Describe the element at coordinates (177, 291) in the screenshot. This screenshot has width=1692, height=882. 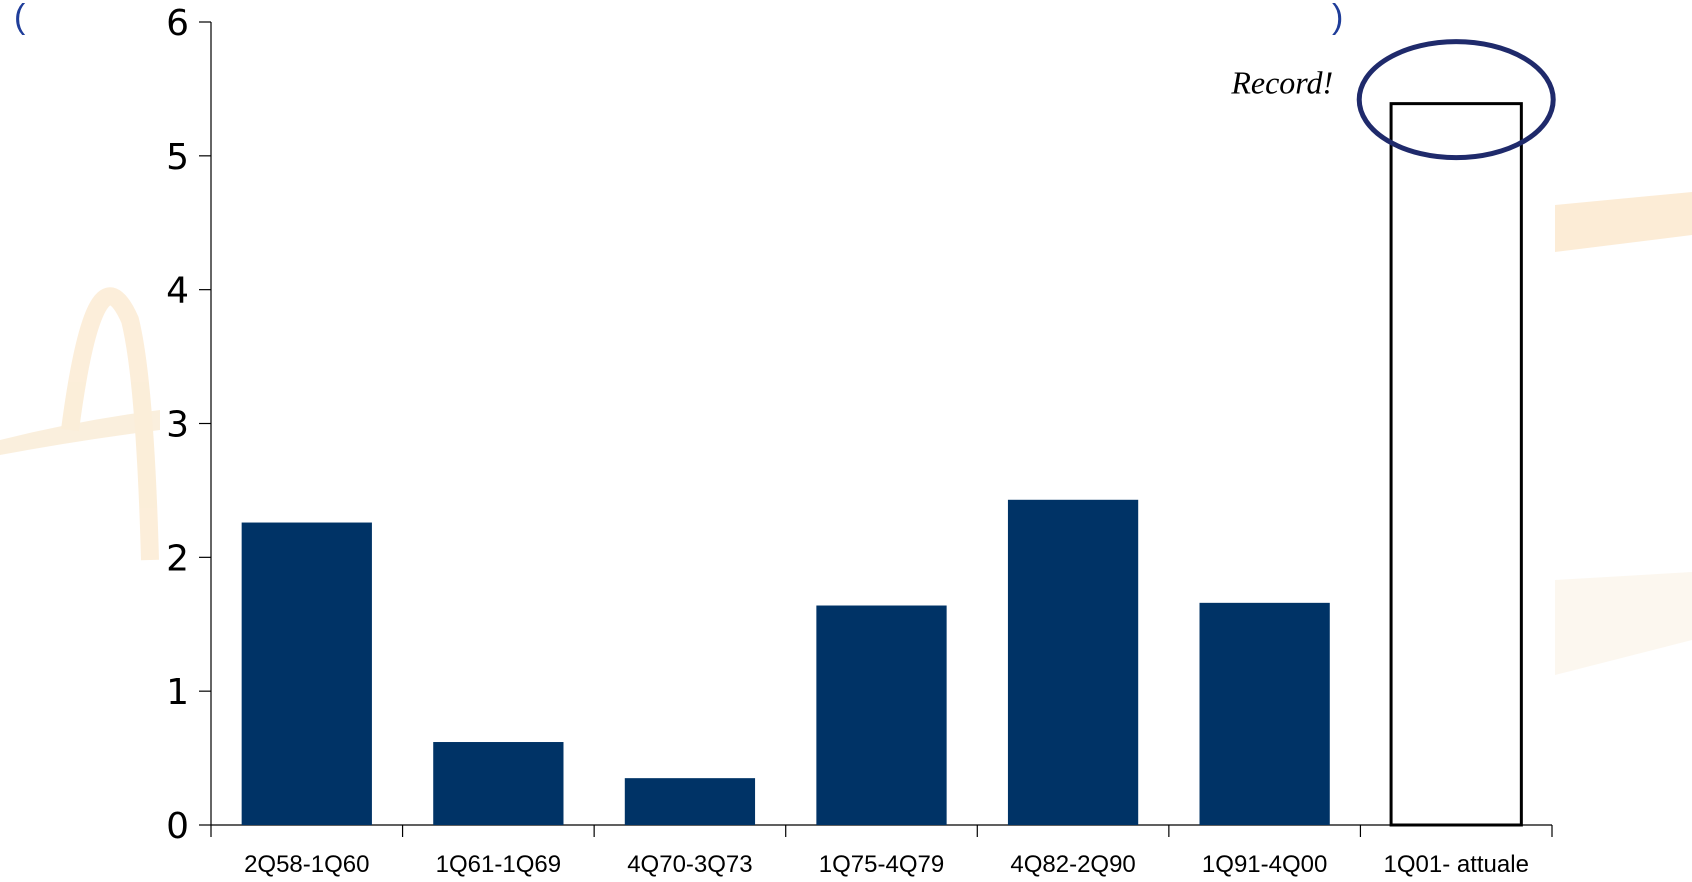
I see `y-tick-label: 4` at that location.